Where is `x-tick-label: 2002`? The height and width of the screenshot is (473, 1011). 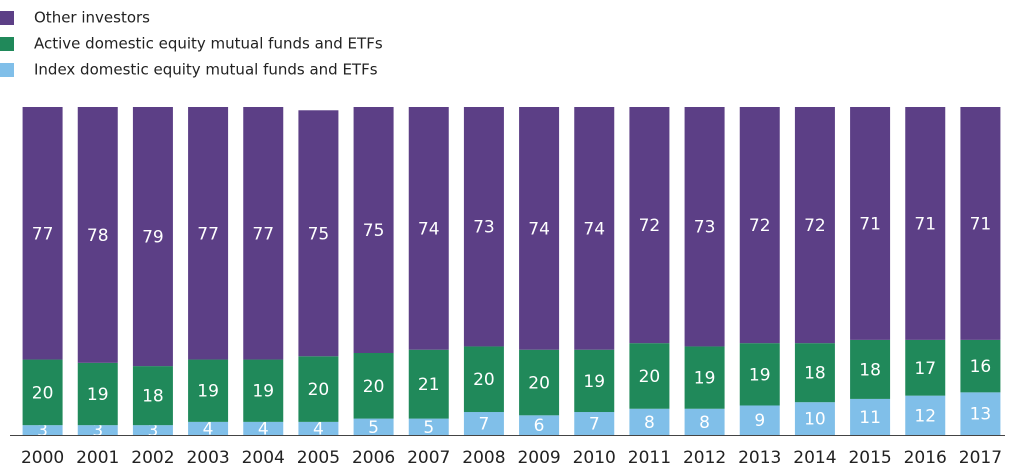
x-tick-label: 2002 is located at coordinates (152, 458).